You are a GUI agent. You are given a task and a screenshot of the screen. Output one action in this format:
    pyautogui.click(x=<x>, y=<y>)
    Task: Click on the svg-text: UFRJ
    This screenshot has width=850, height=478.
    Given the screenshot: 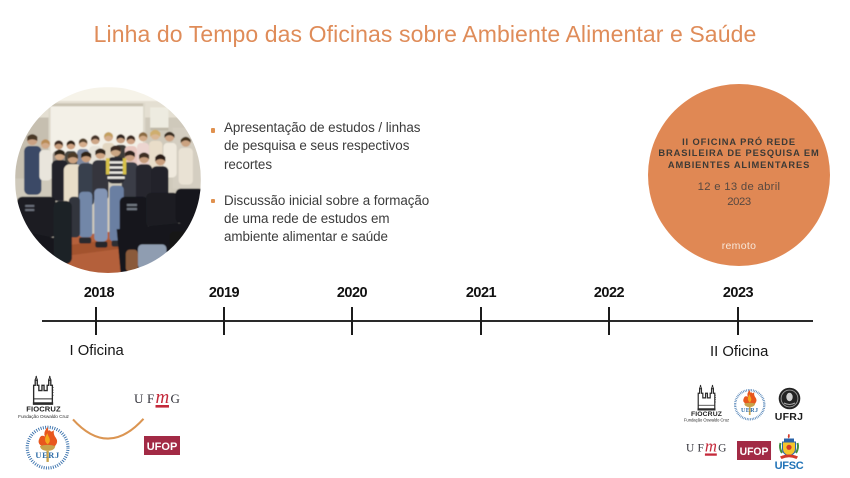 What is the action you would take?
    pyautogui.click(x=789, y=417)
    